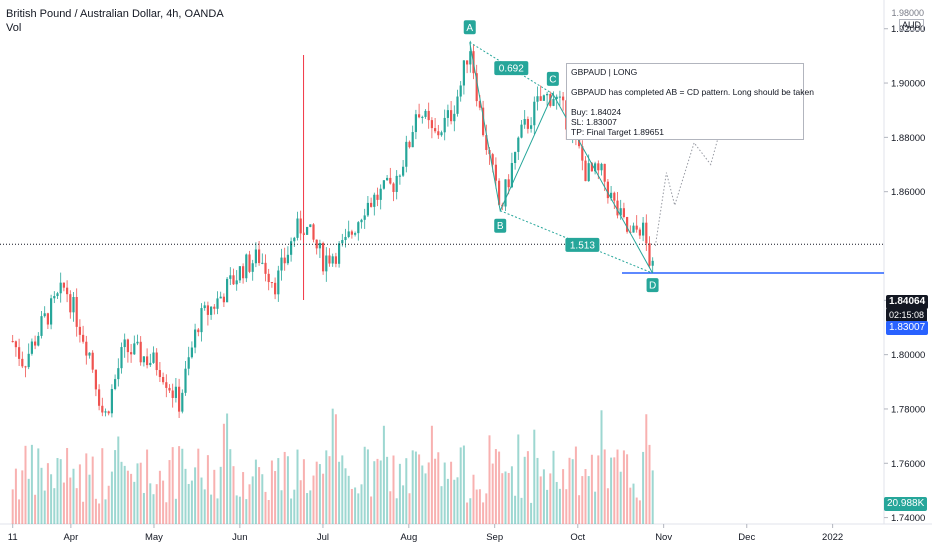 This screenshot has width=932, height=550. Describe the element at coordinates (469, 27) in the screenshot. I see `point-a-label: A` at that location.